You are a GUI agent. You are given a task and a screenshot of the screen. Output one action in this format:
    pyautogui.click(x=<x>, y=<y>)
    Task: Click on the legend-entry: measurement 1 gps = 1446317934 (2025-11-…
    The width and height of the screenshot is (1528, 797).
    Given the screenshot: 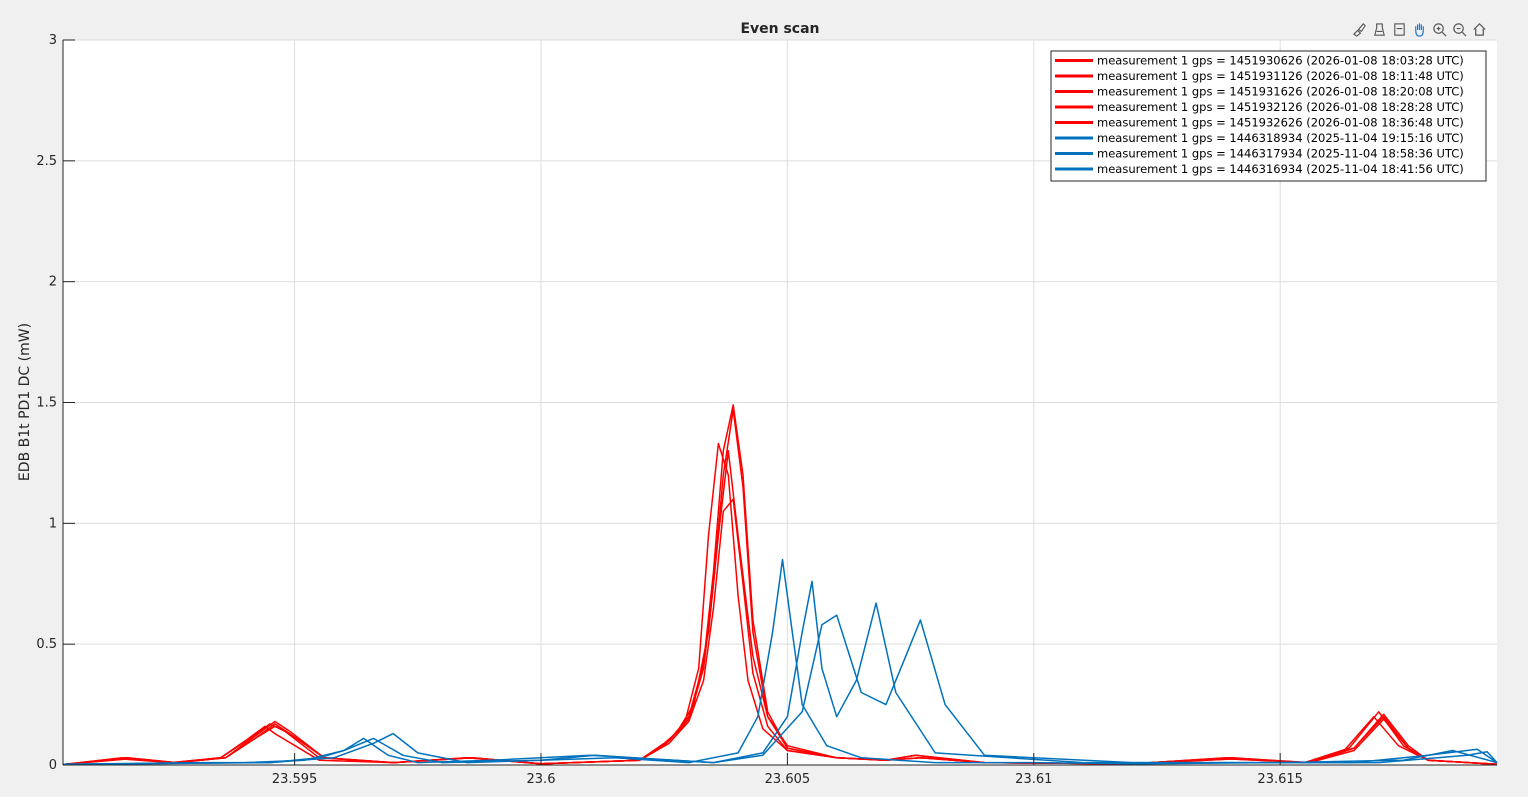 What is the action you would take?
    pyautogui.click(x=1280, y=154)
    